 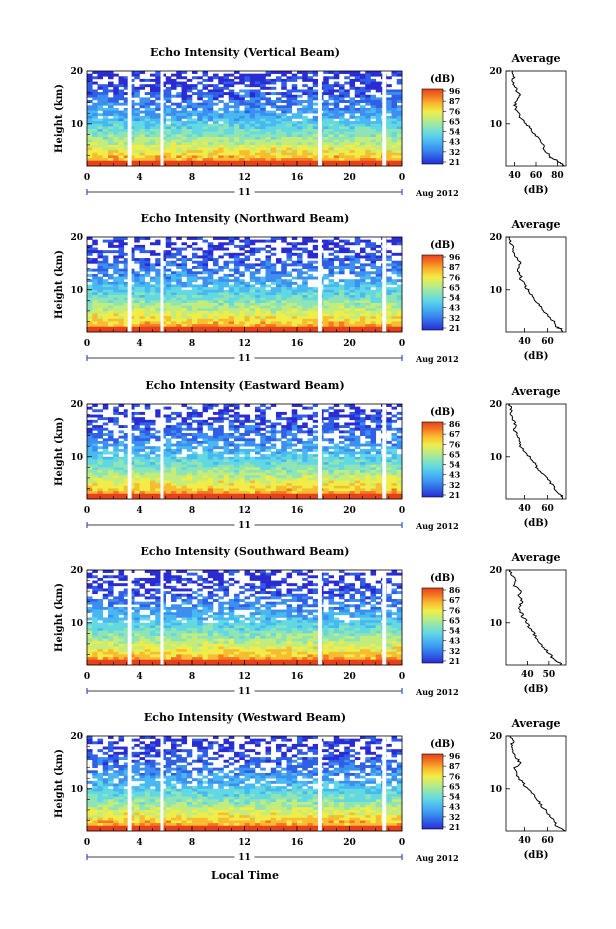 What do you see at coordinates (384, 118) in the screenshot?
I see `data-gap` at bounding box center [384, 118].